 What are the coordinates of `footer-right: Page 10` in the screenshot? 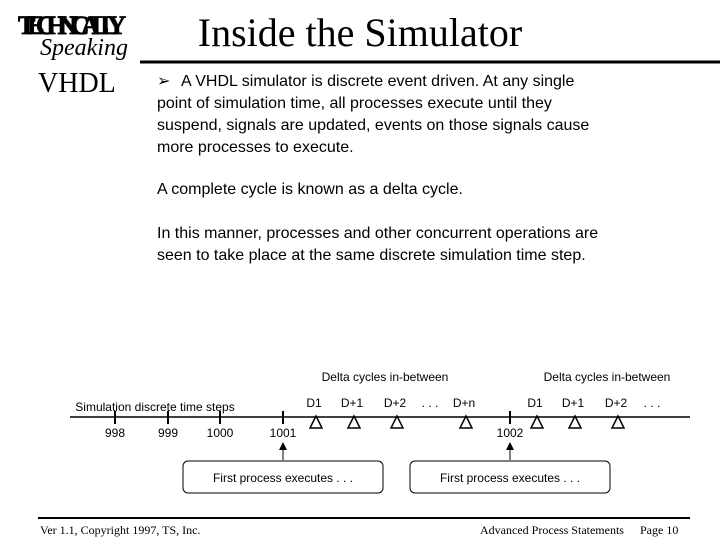 It's located at (659, 530).